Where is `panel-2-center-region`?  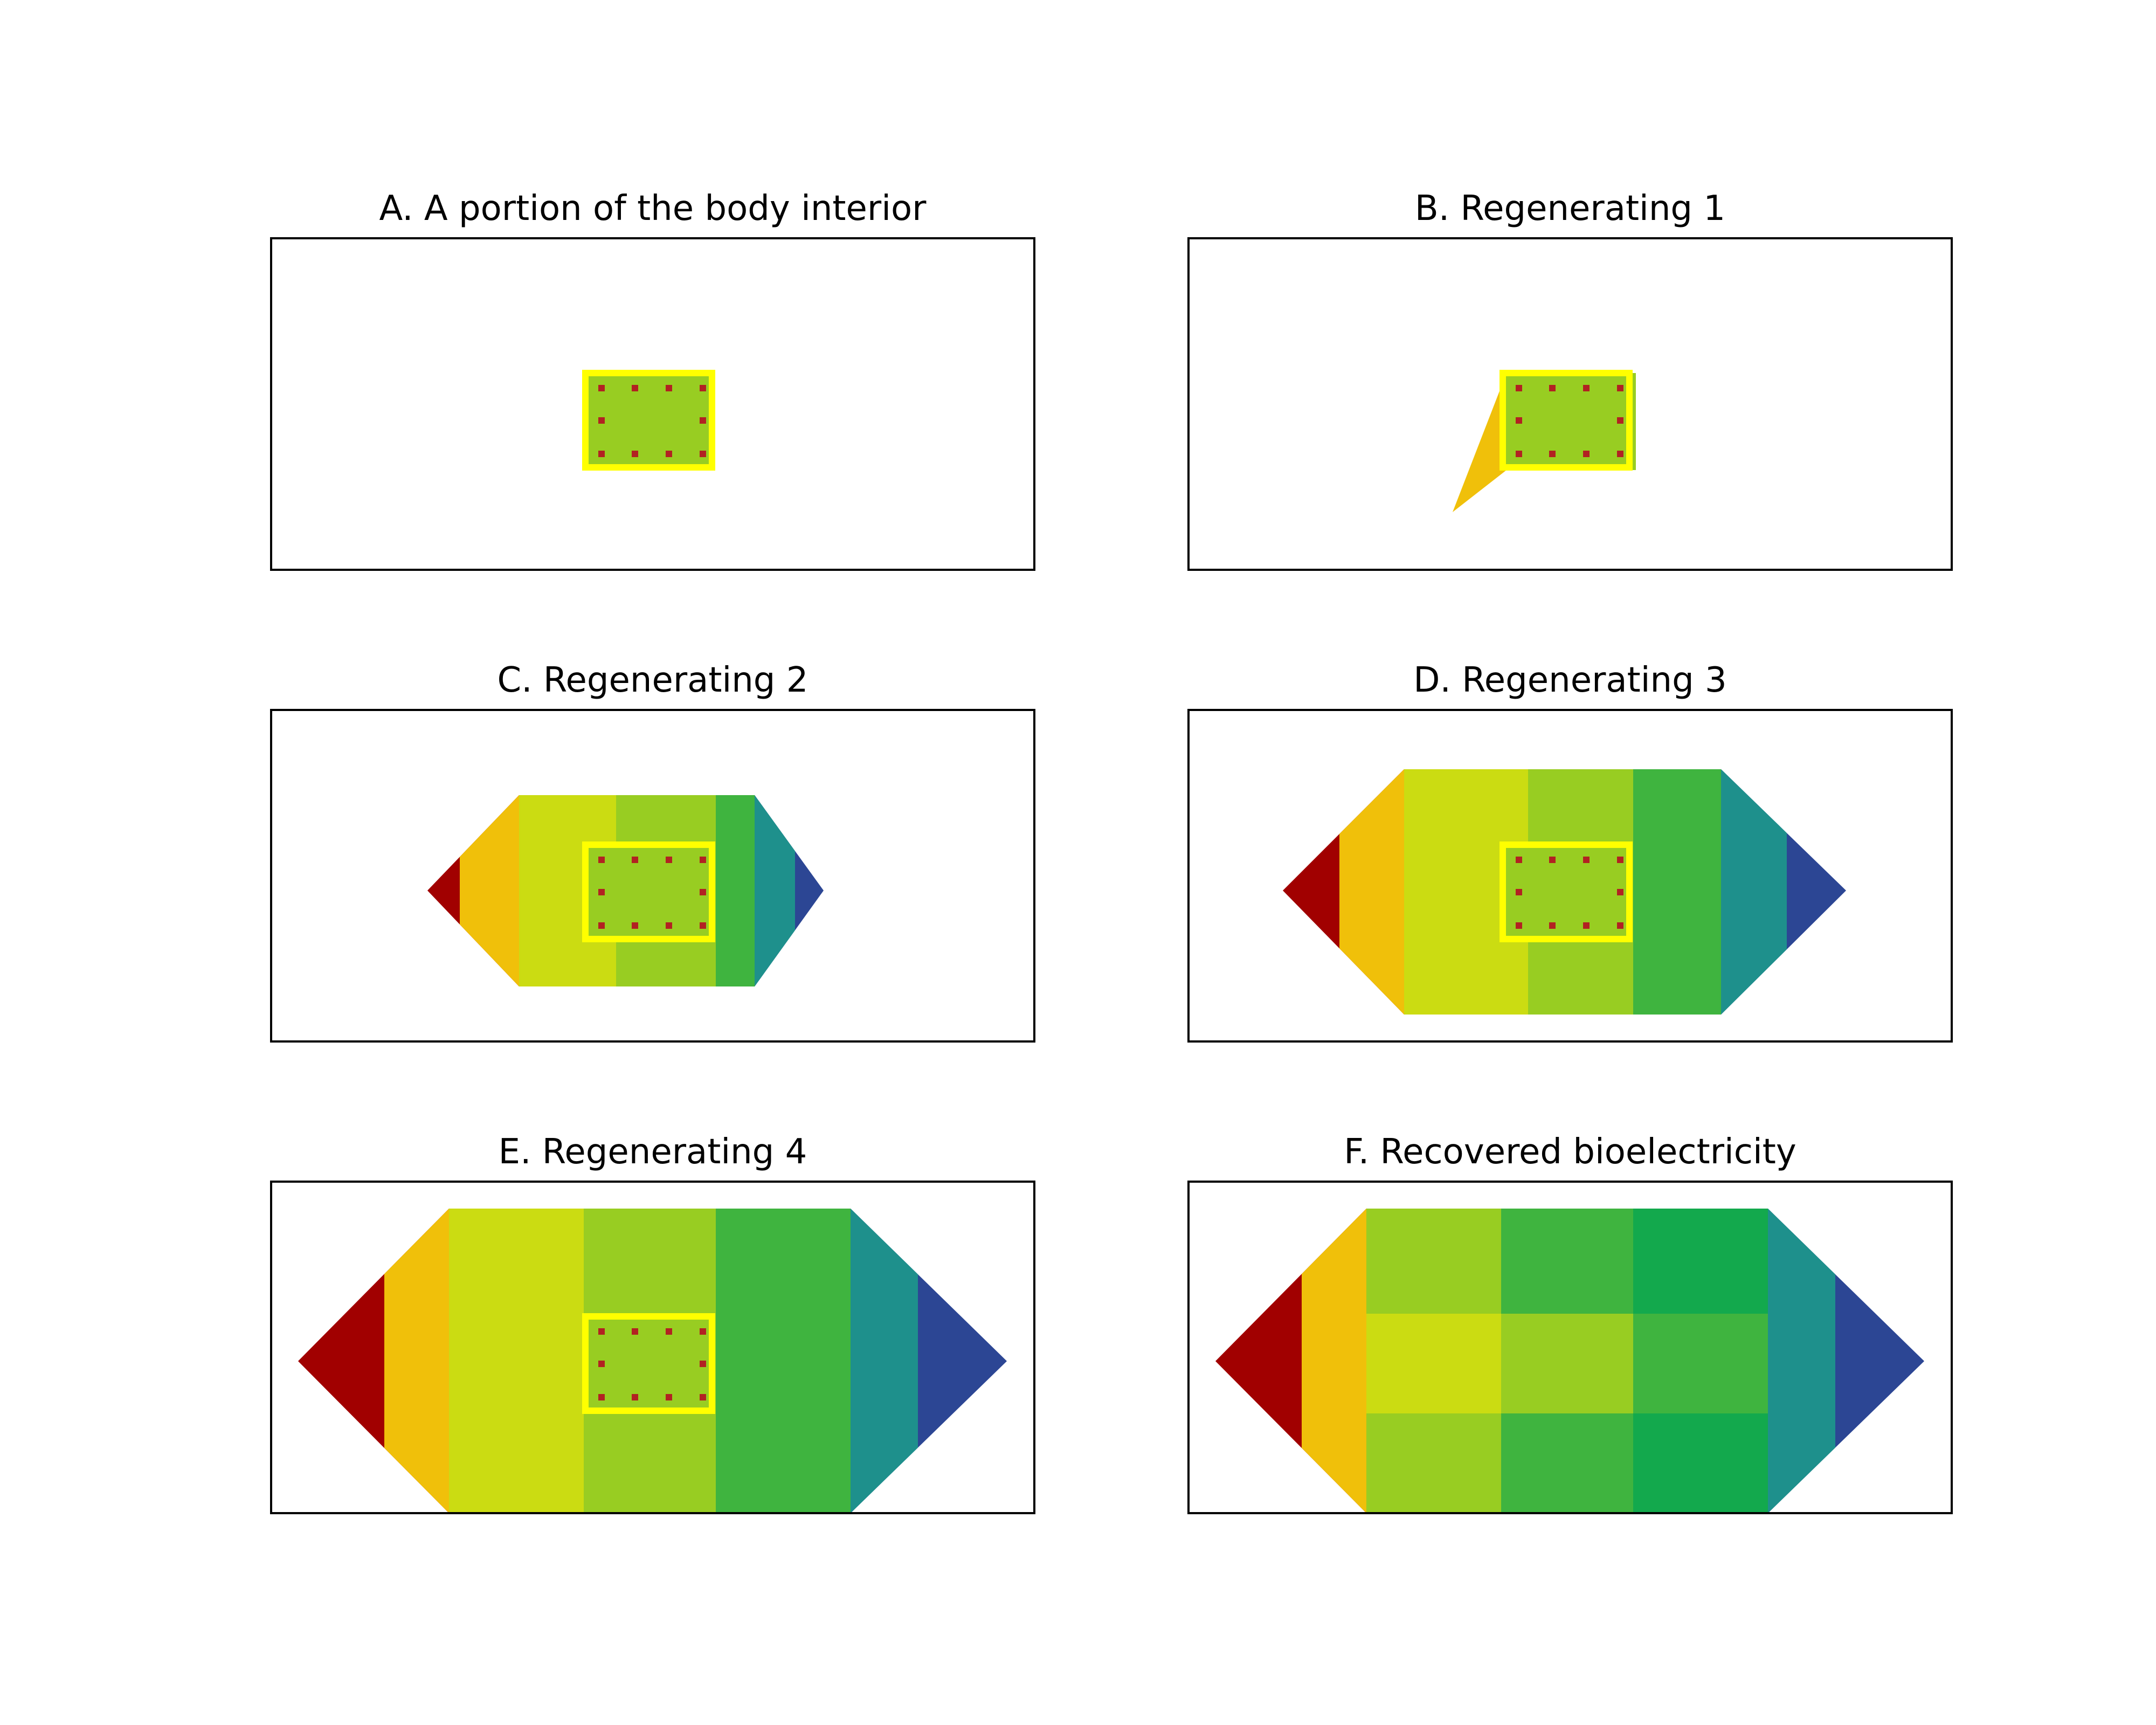
panel-2-center-region is located at coordinates (648, 892).